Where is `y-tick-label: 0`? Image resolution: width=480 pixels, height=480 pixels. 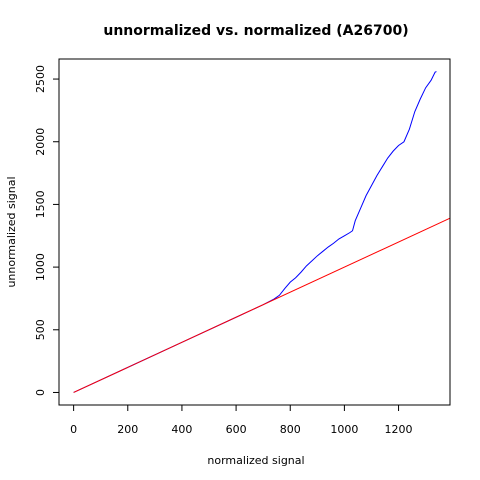
y-tick-label: 0 is located at coordinates (40, 392).